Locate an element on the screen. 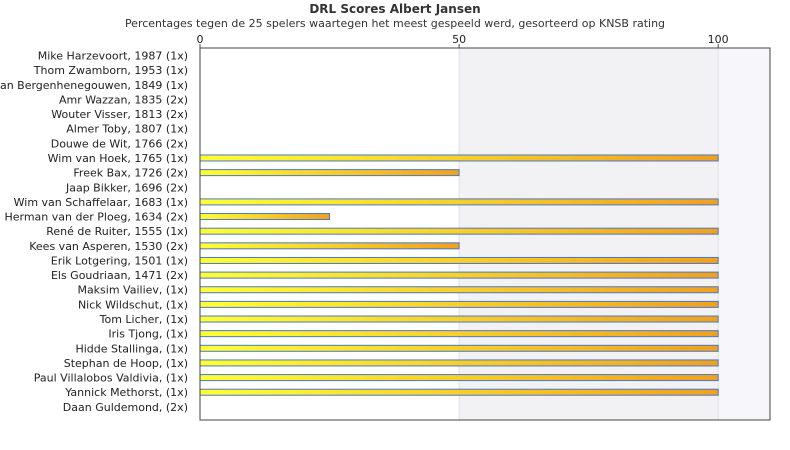 Image resolution: width=790 pixels, height=450 pixels. tick-label: 0 is located at coordinates (200, 39).